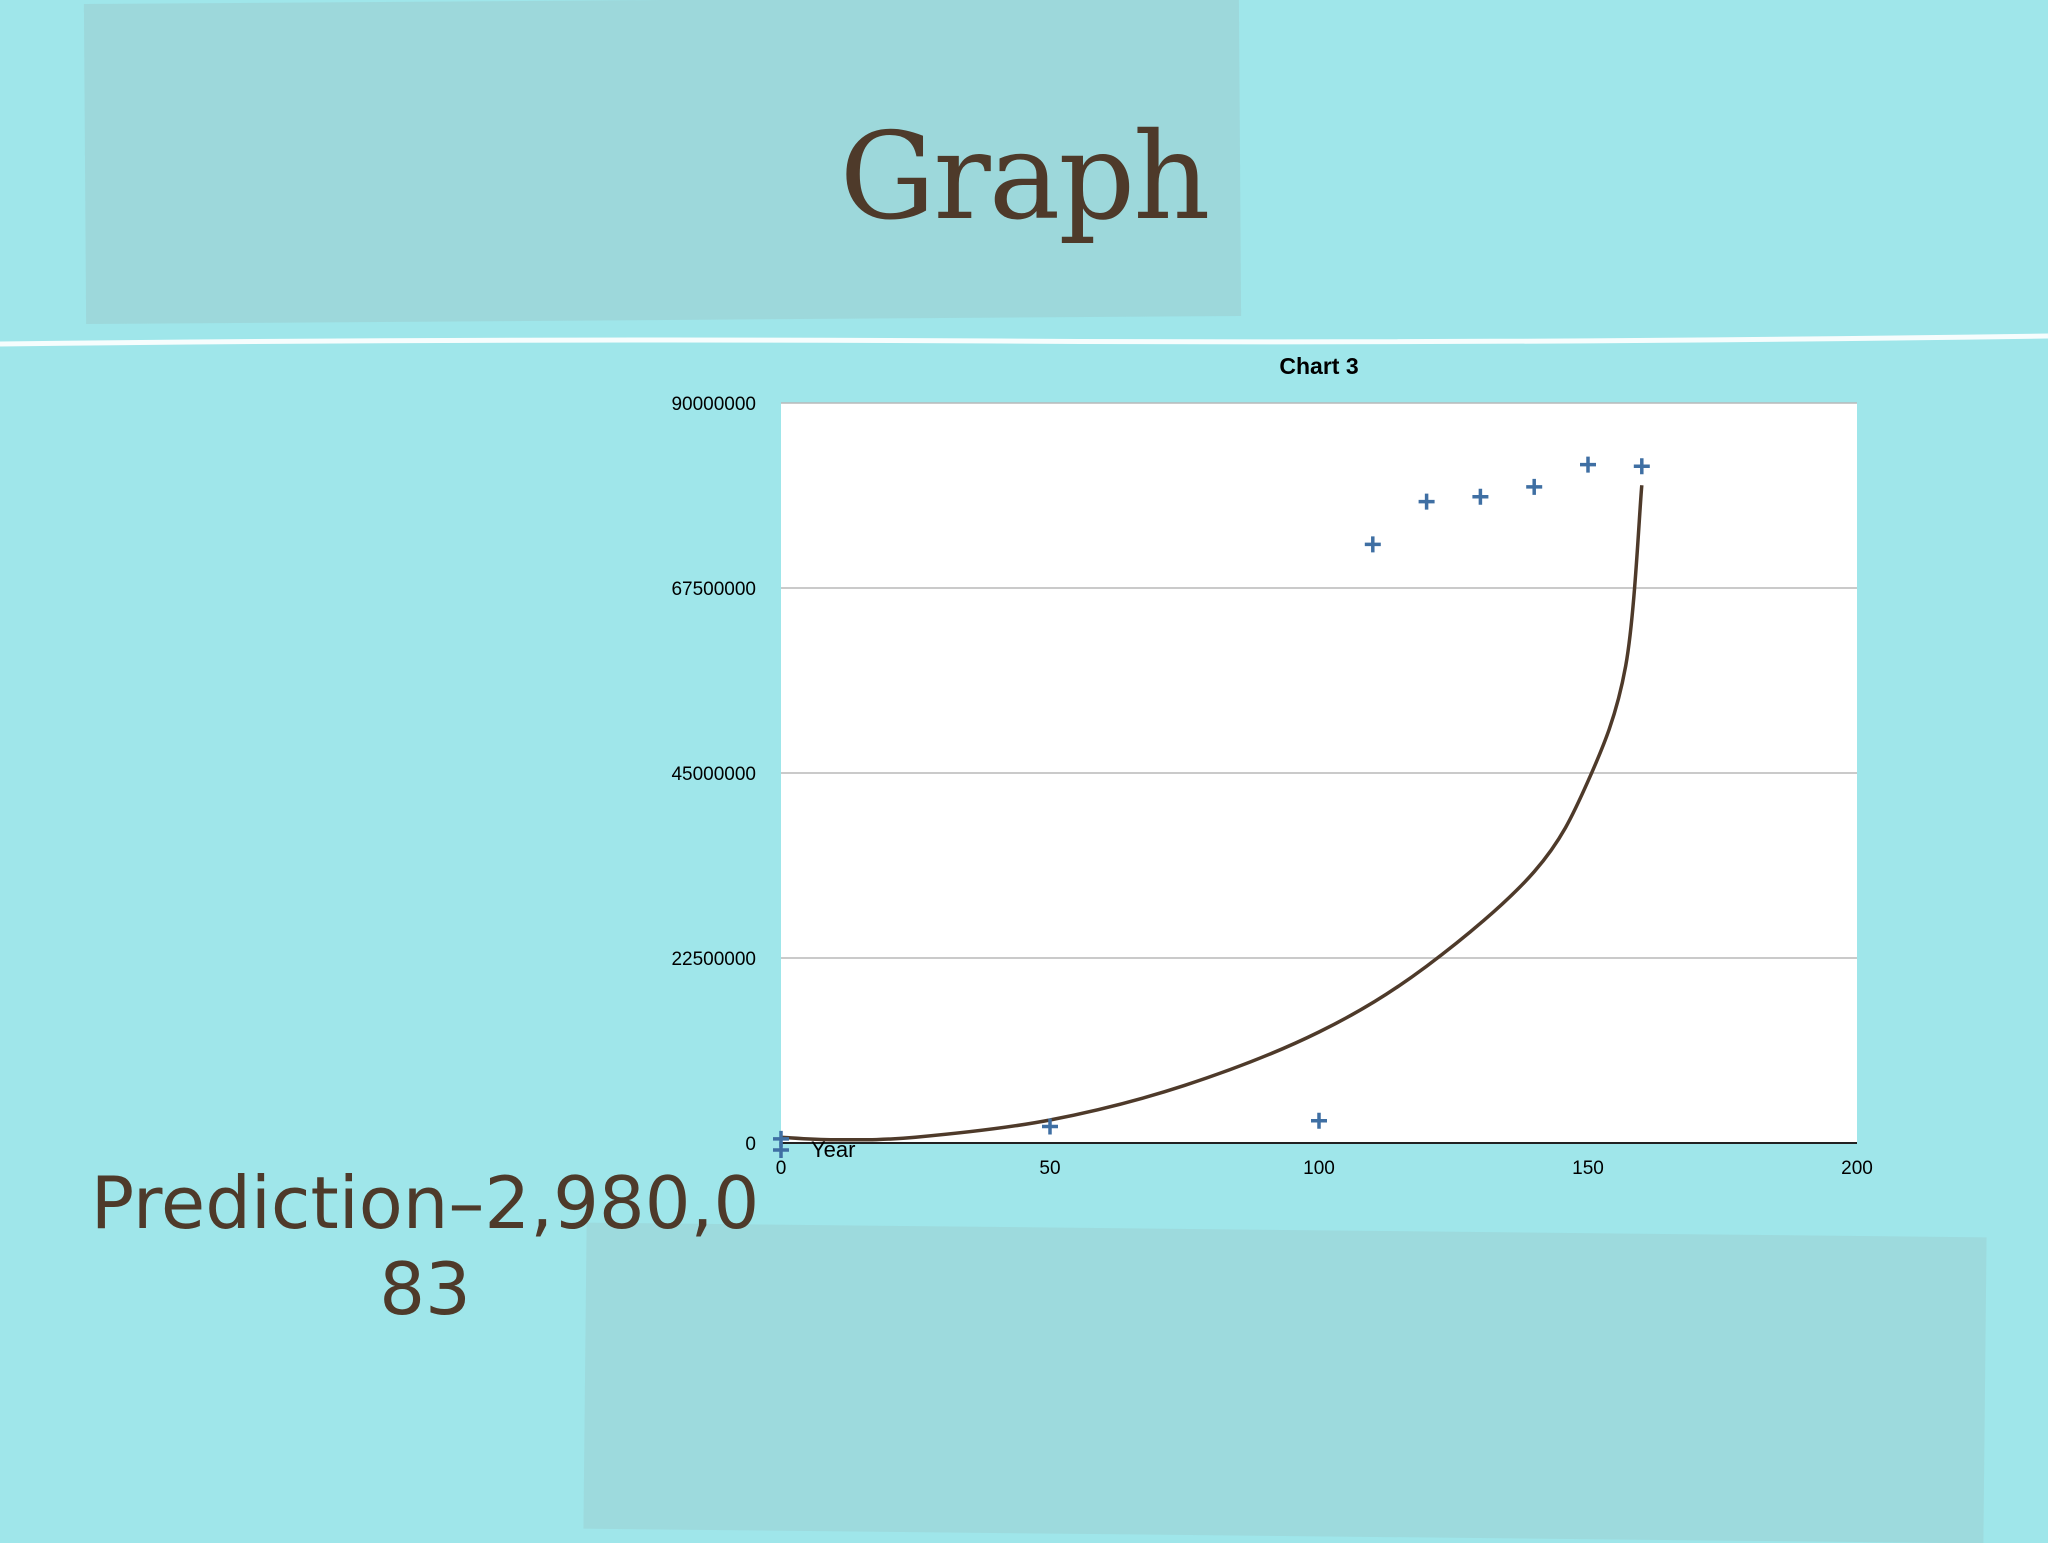  I want to click on x-tick-labels: 0 50 100 150 200, so click(1324, 1168).